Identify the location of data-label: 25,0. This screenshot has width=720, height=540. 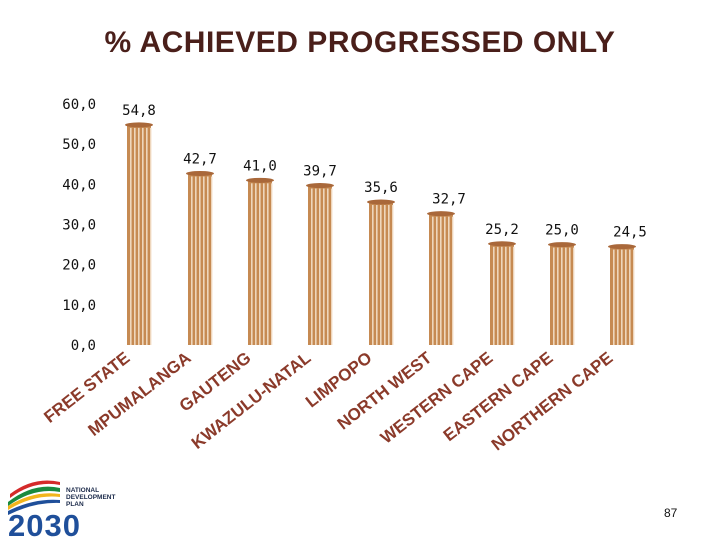
(562, 231).